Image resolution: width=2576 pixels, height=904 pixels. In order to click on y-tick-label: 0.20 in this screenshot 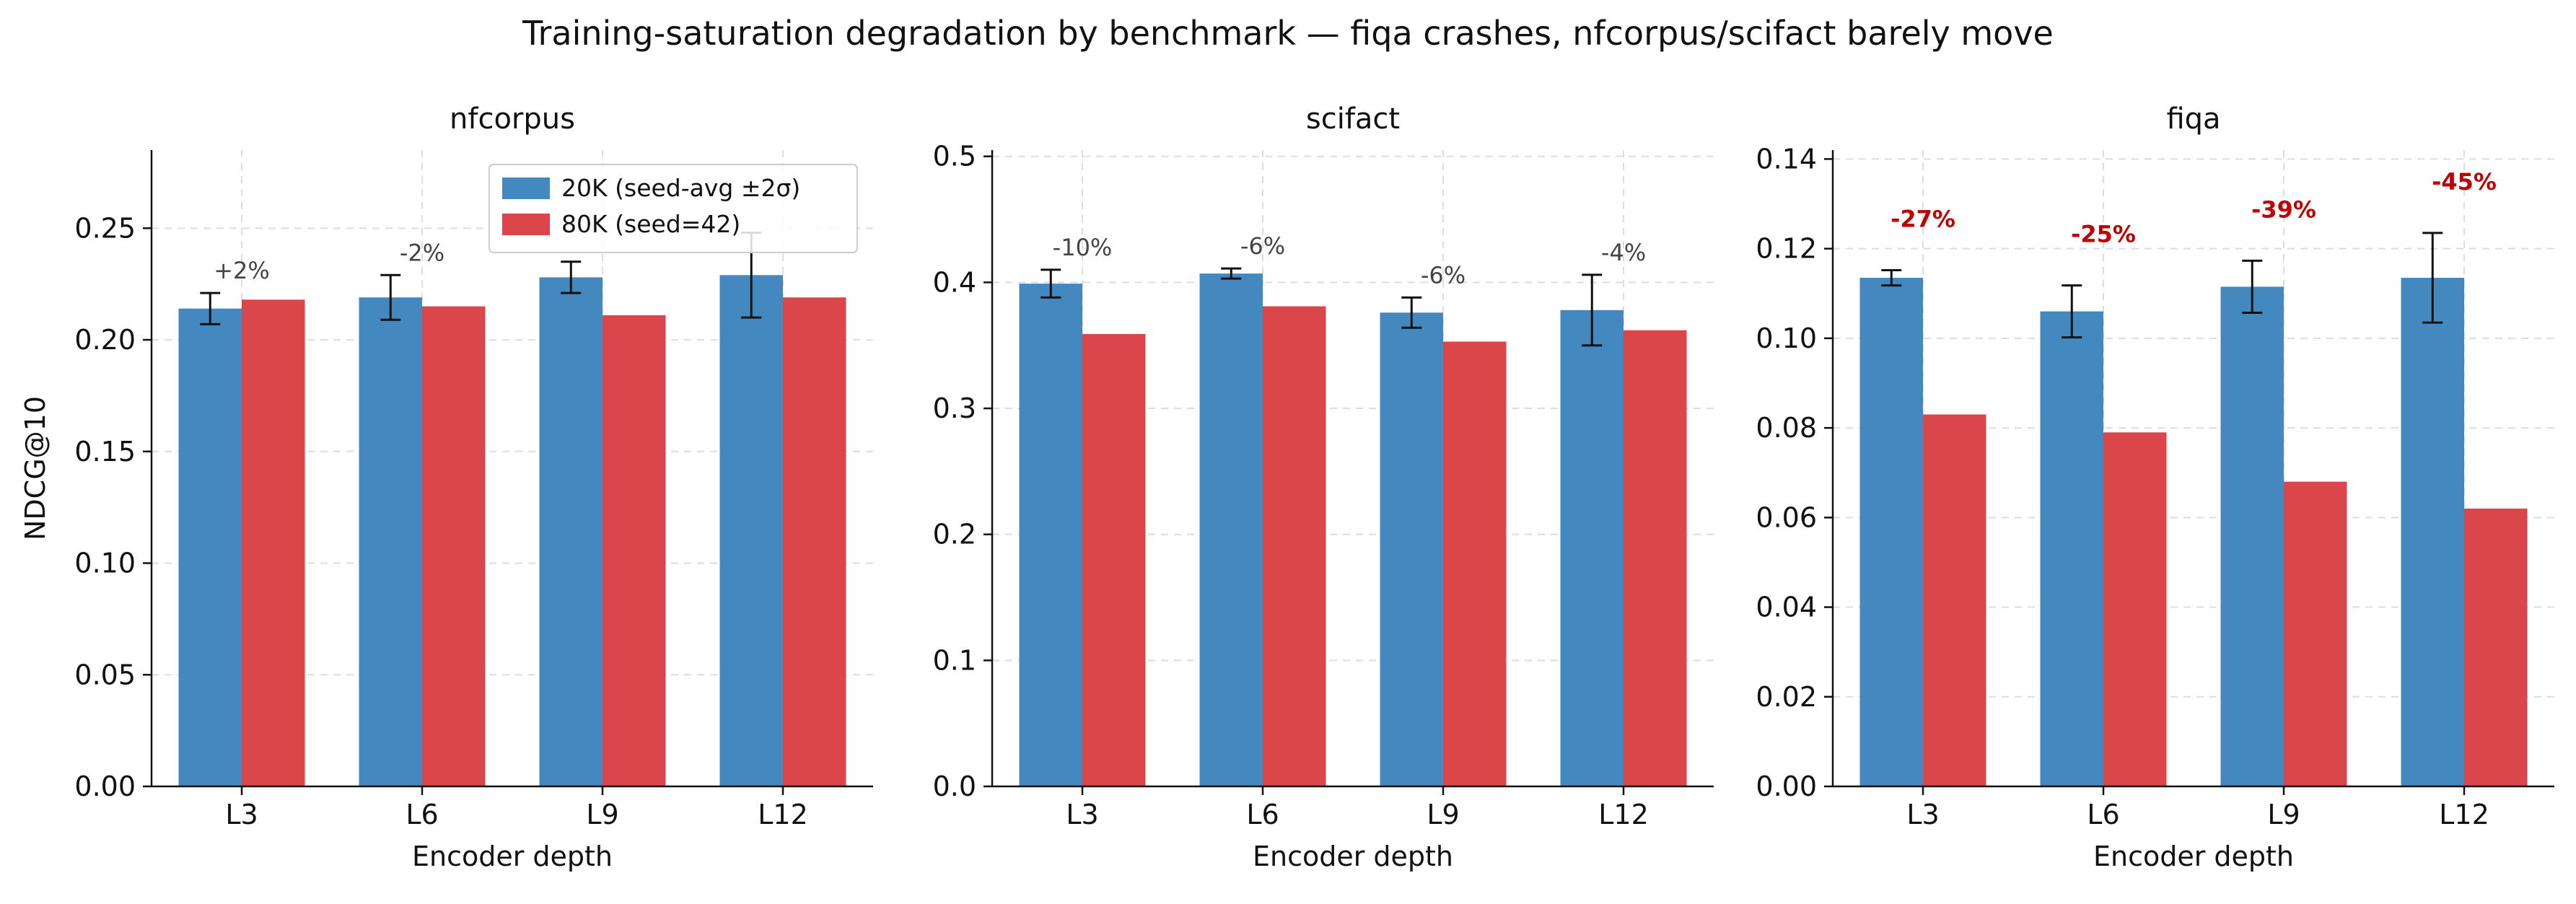, I will do `click(105, 340)`.